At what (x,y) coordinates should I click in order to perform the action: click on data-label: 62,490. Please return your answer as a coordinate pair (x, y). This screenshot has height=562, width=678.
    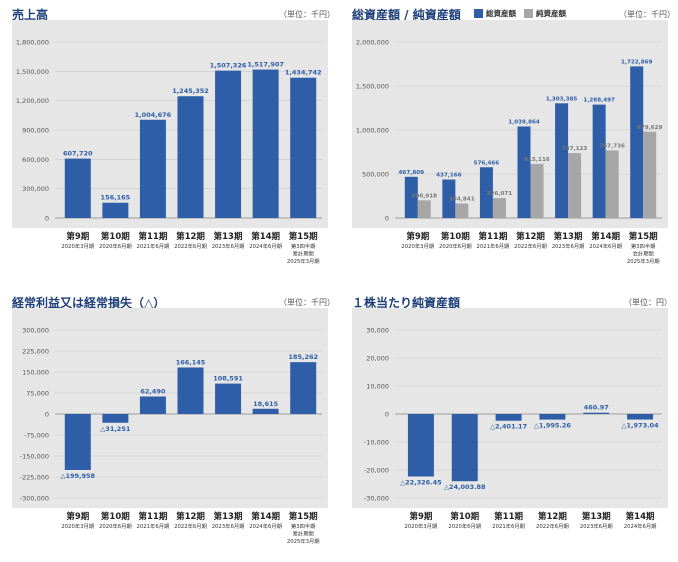
    Looking at the image, I should click on (153, 392).